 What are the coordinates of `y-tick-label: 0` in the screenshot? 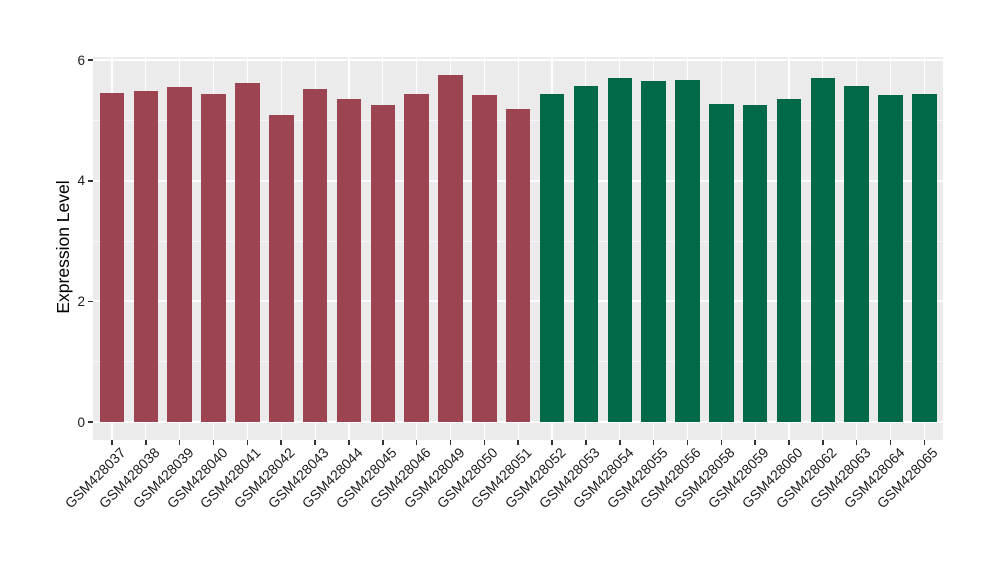 It's located at (81, 422).